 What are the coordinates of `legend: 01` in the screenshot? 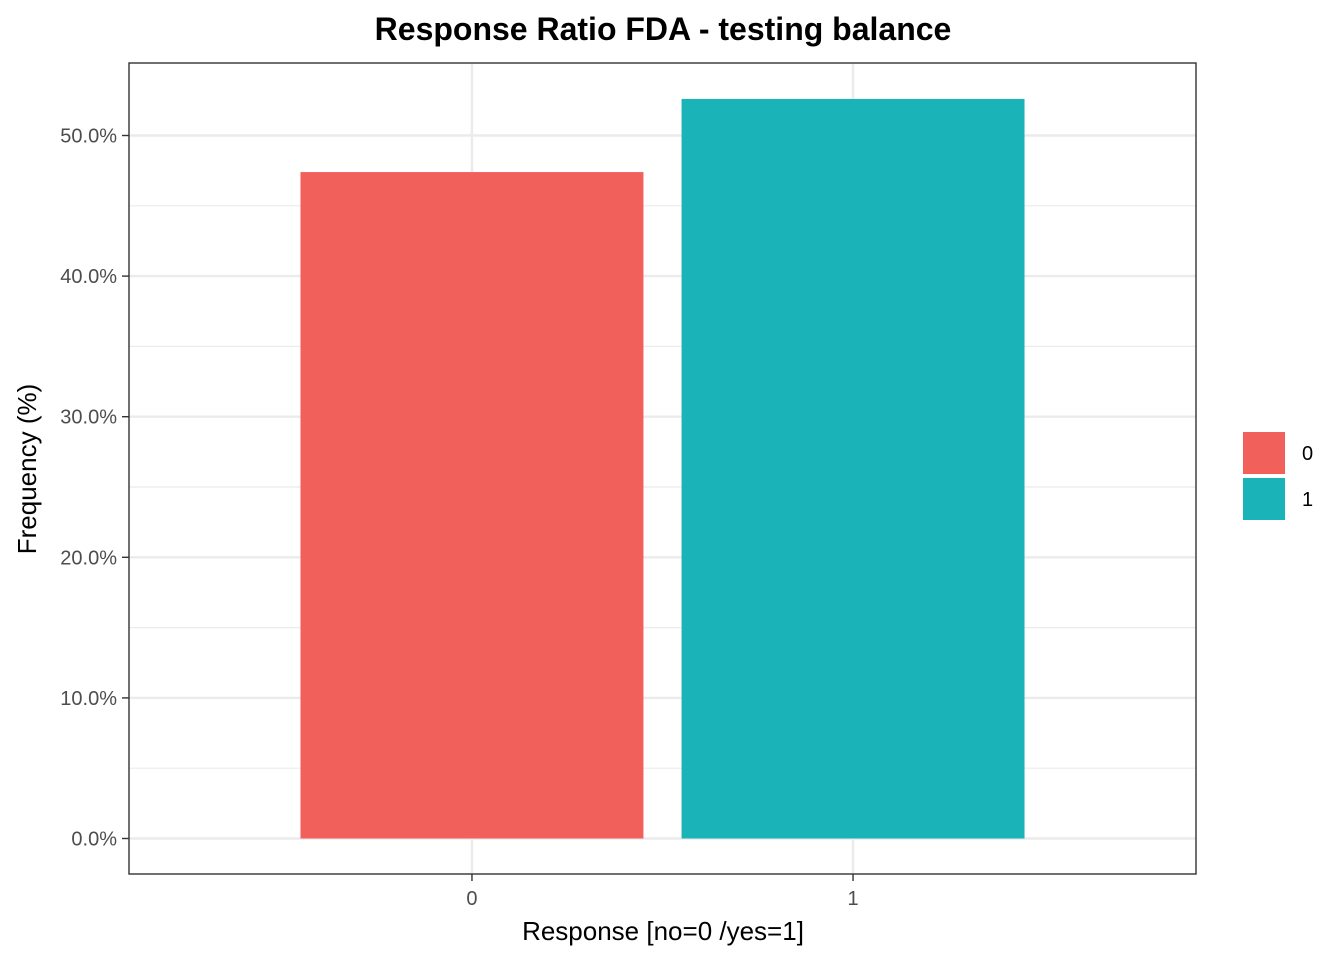 It's located at (1278, 476).